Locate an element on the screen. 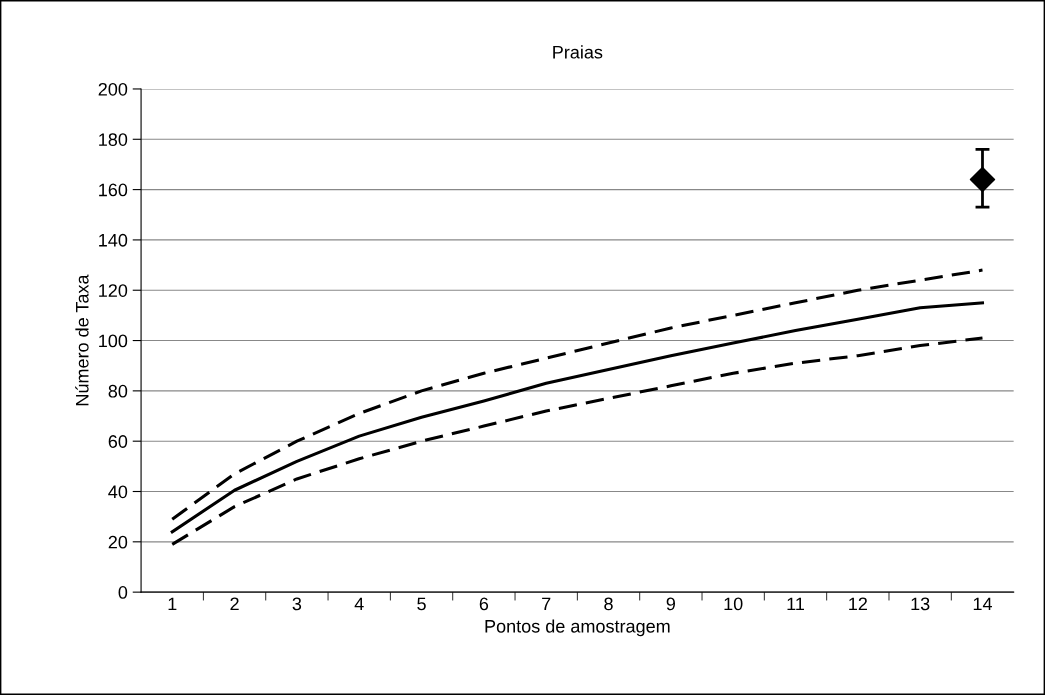 The width and height of the screenshot is (1045, 695). y-tick-label: 180 is located at coordinates (113, 139).